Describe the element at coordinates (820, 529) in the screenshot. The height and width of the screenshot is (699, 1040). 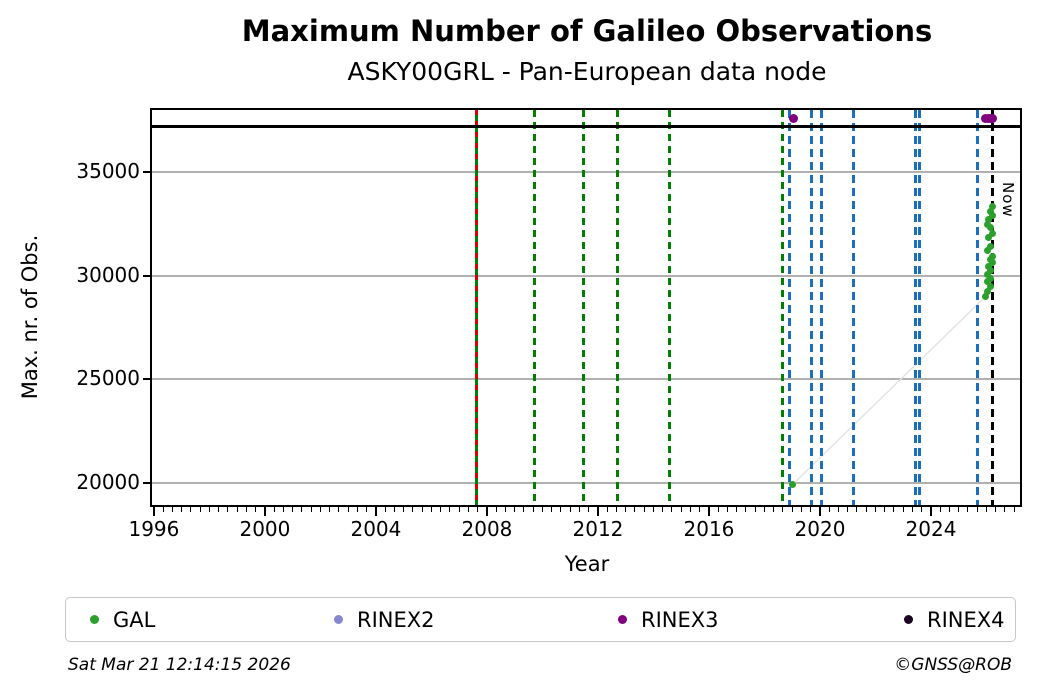
I see `x-tick-label: 2020` at that location.